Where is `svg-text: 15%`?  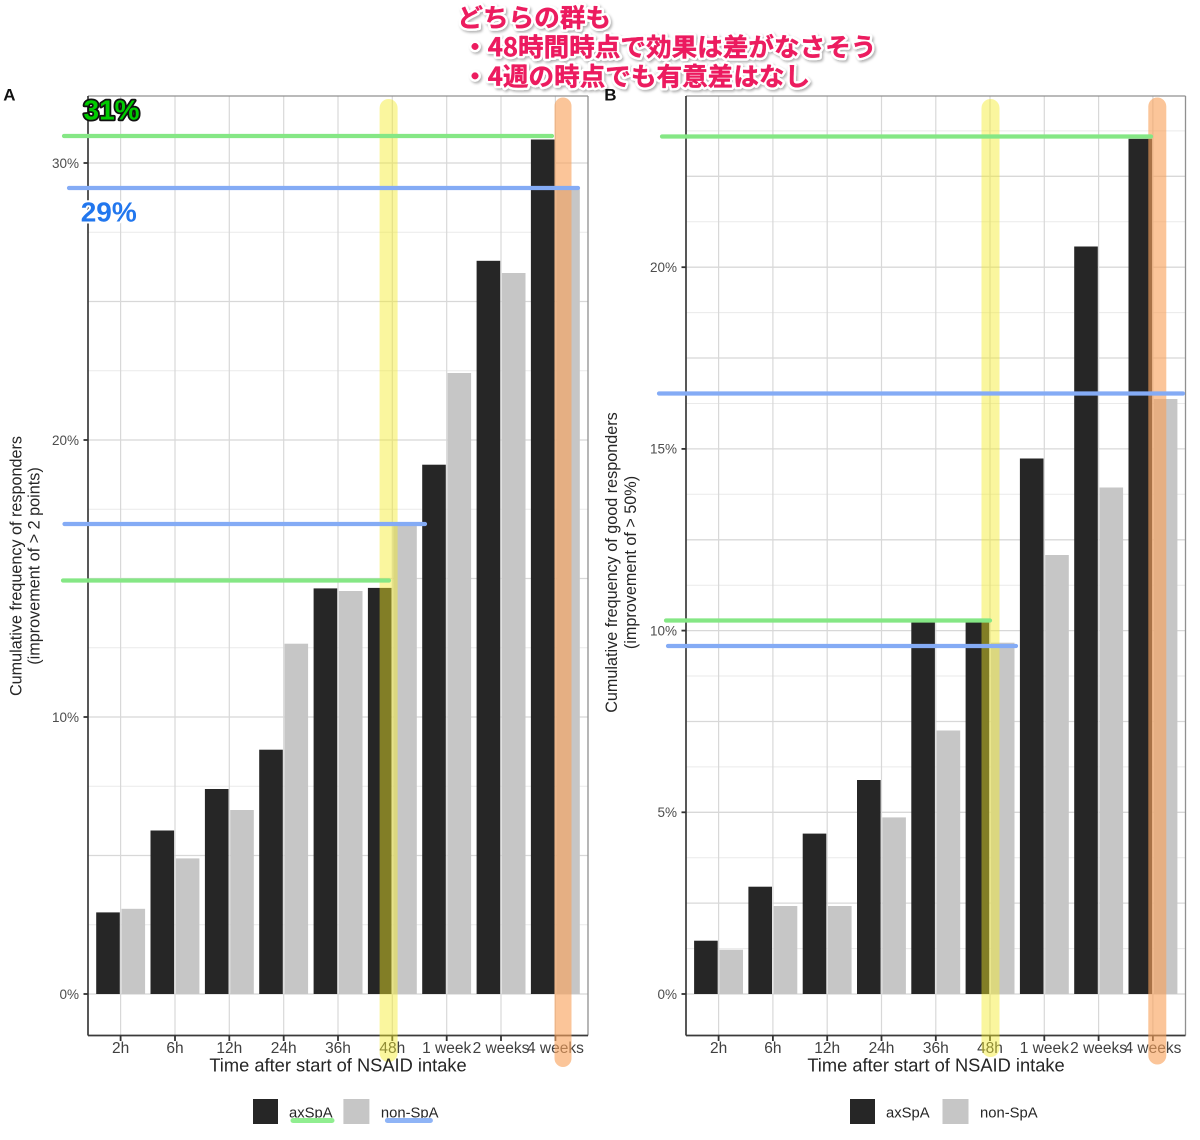
svg-text: 15% is located at coordinates (663, 449).